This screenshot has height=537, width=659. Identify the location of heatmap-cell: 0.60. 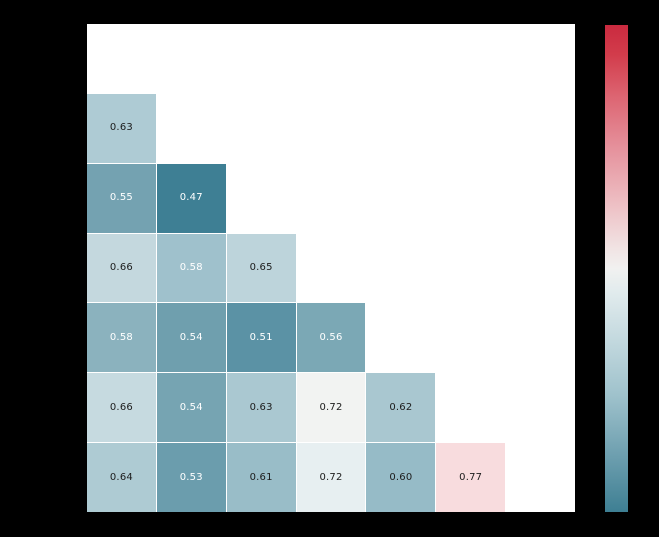
(401, 477).